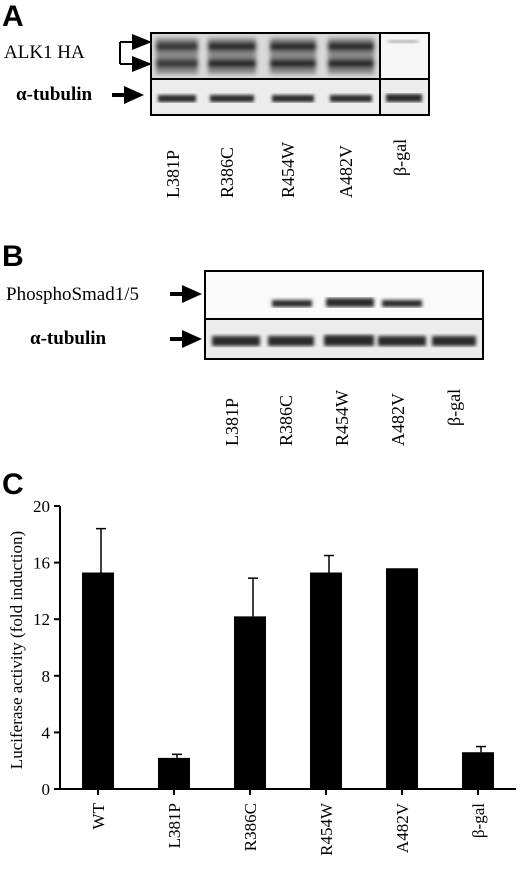 The image size is (520, 872). I want to click on tubulin-label-b: α-tubulin, so click(68, 339).